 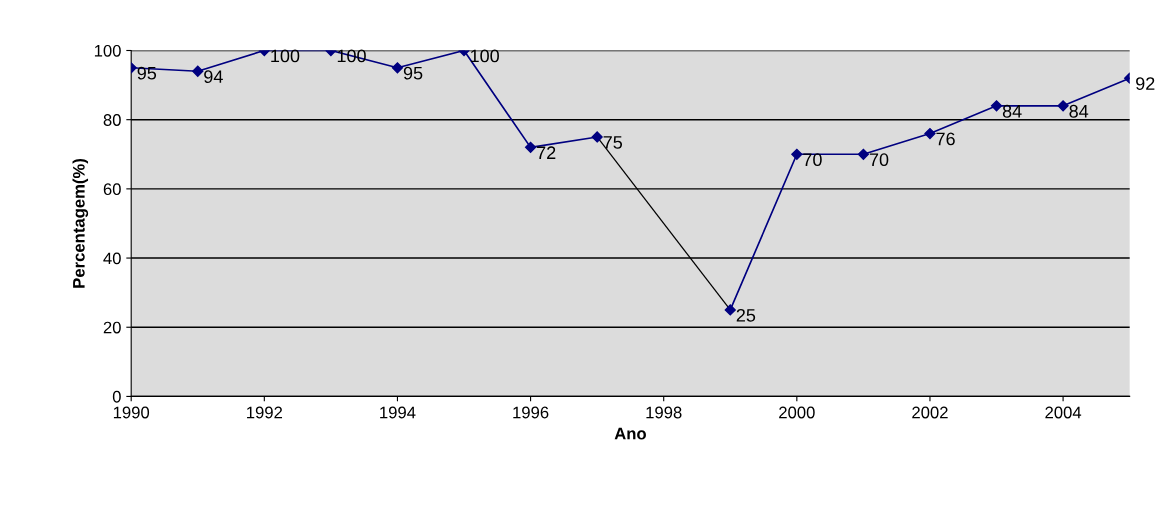 What do you see at coordinates (630, 433) in the screenshot?
I see `x-axis-title: Ano` at bounding box center [630, 433].